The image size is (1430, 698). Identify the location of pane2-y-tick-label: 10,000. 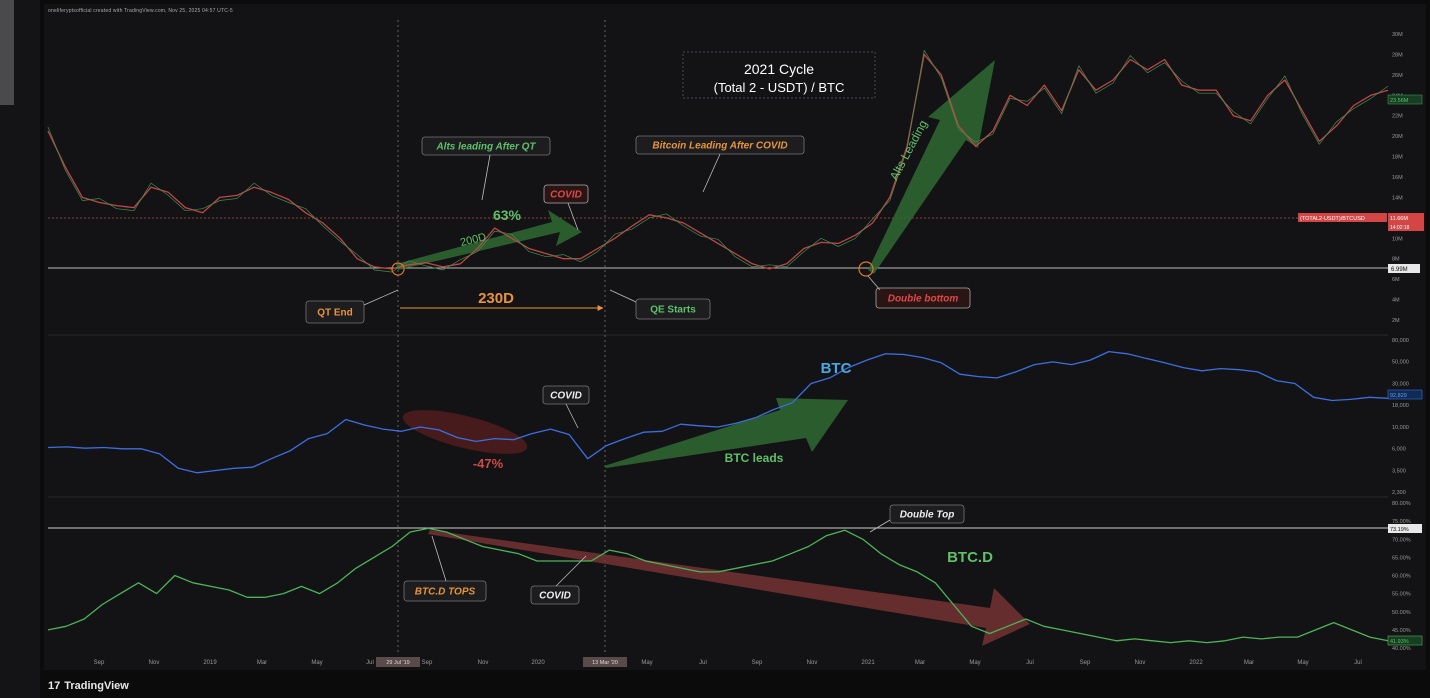
(1400, 428).